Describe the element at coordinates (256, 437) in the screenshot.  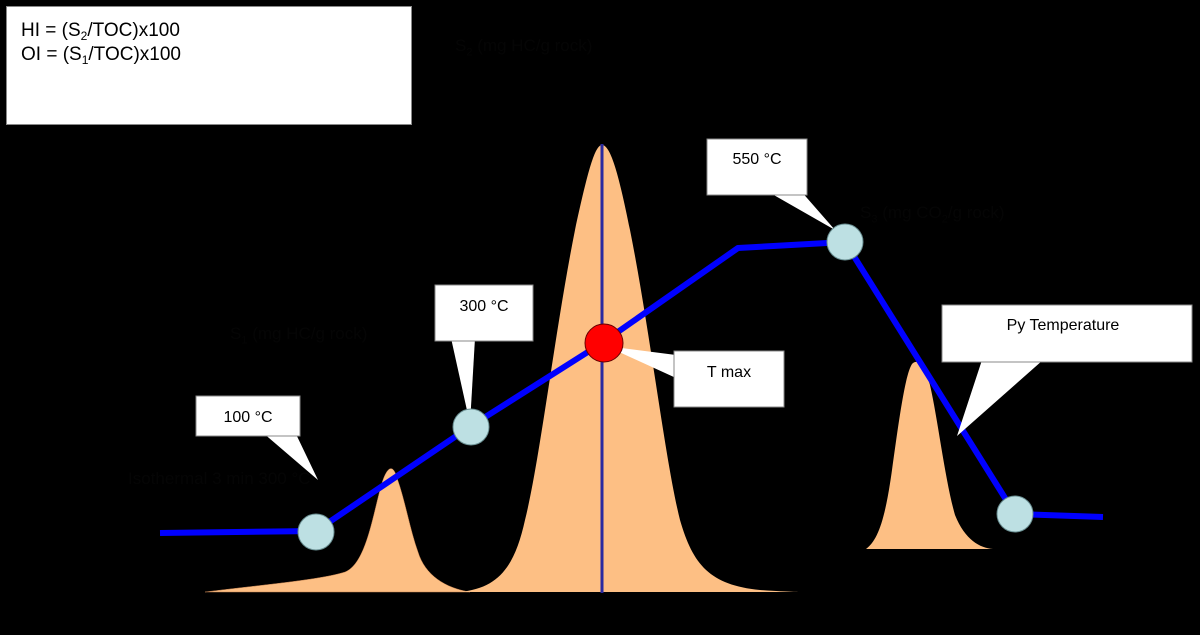
I see `callout-100c: 100 °C` at that location.